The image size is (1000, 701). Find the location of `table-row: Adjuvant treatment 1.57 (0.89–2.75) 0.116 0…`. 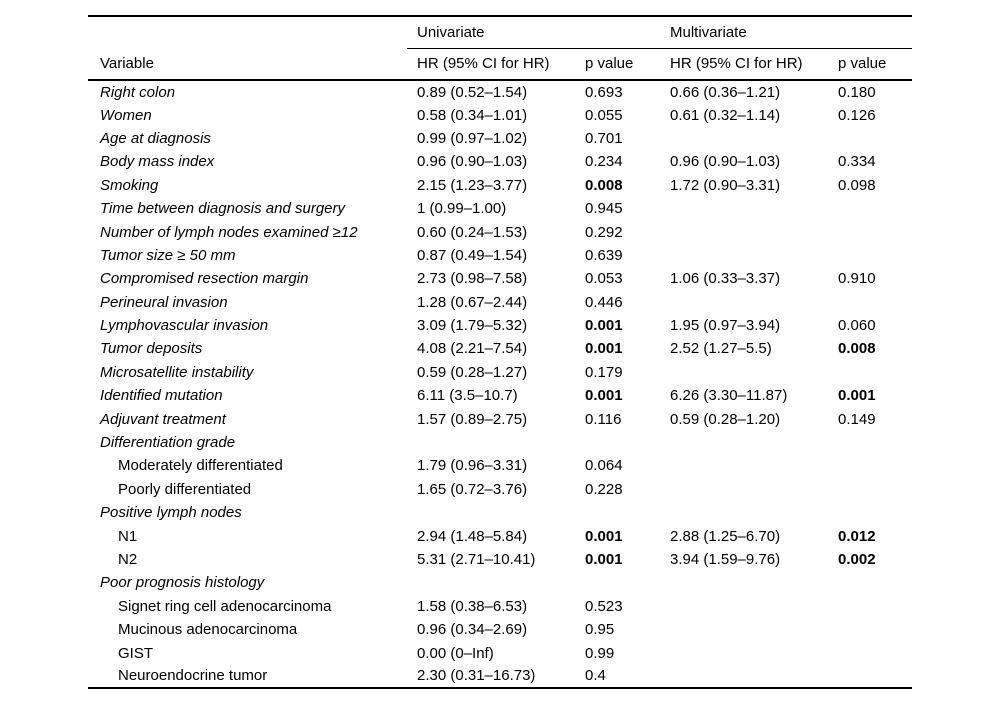

table-row: Adjuvant treatment 1.57 (0.89–2.75) 0.116 0… is located at coordinates (500, 418).